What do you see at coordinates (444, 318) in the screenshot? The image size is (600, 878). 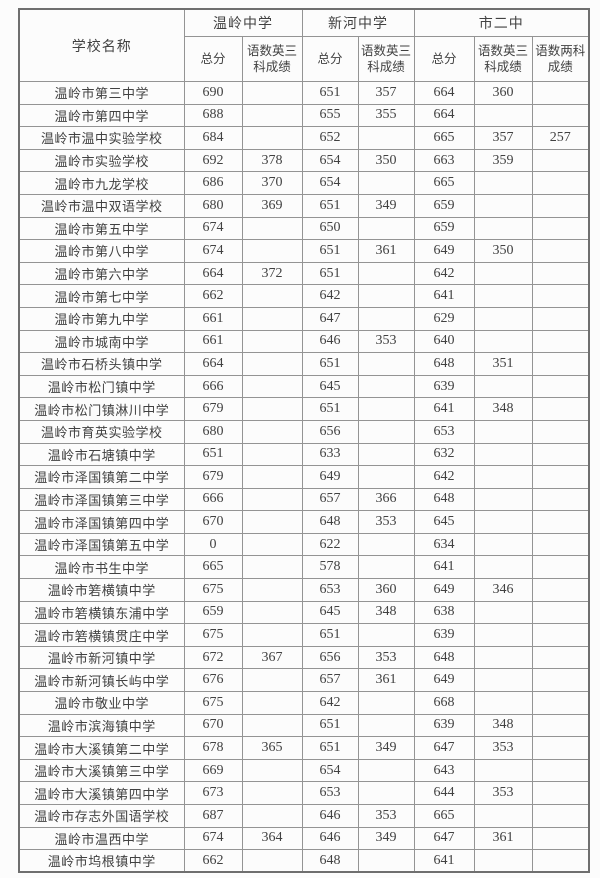 I see `score-cell: 629` at bounding box center [444, 318].